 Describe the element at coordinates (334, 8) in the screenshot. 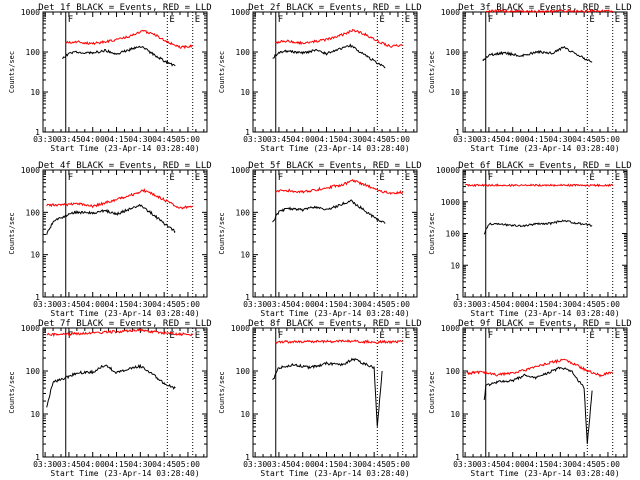

I see `chart-title: Det 2f BLACK = Events, RED = LLD` at that location.